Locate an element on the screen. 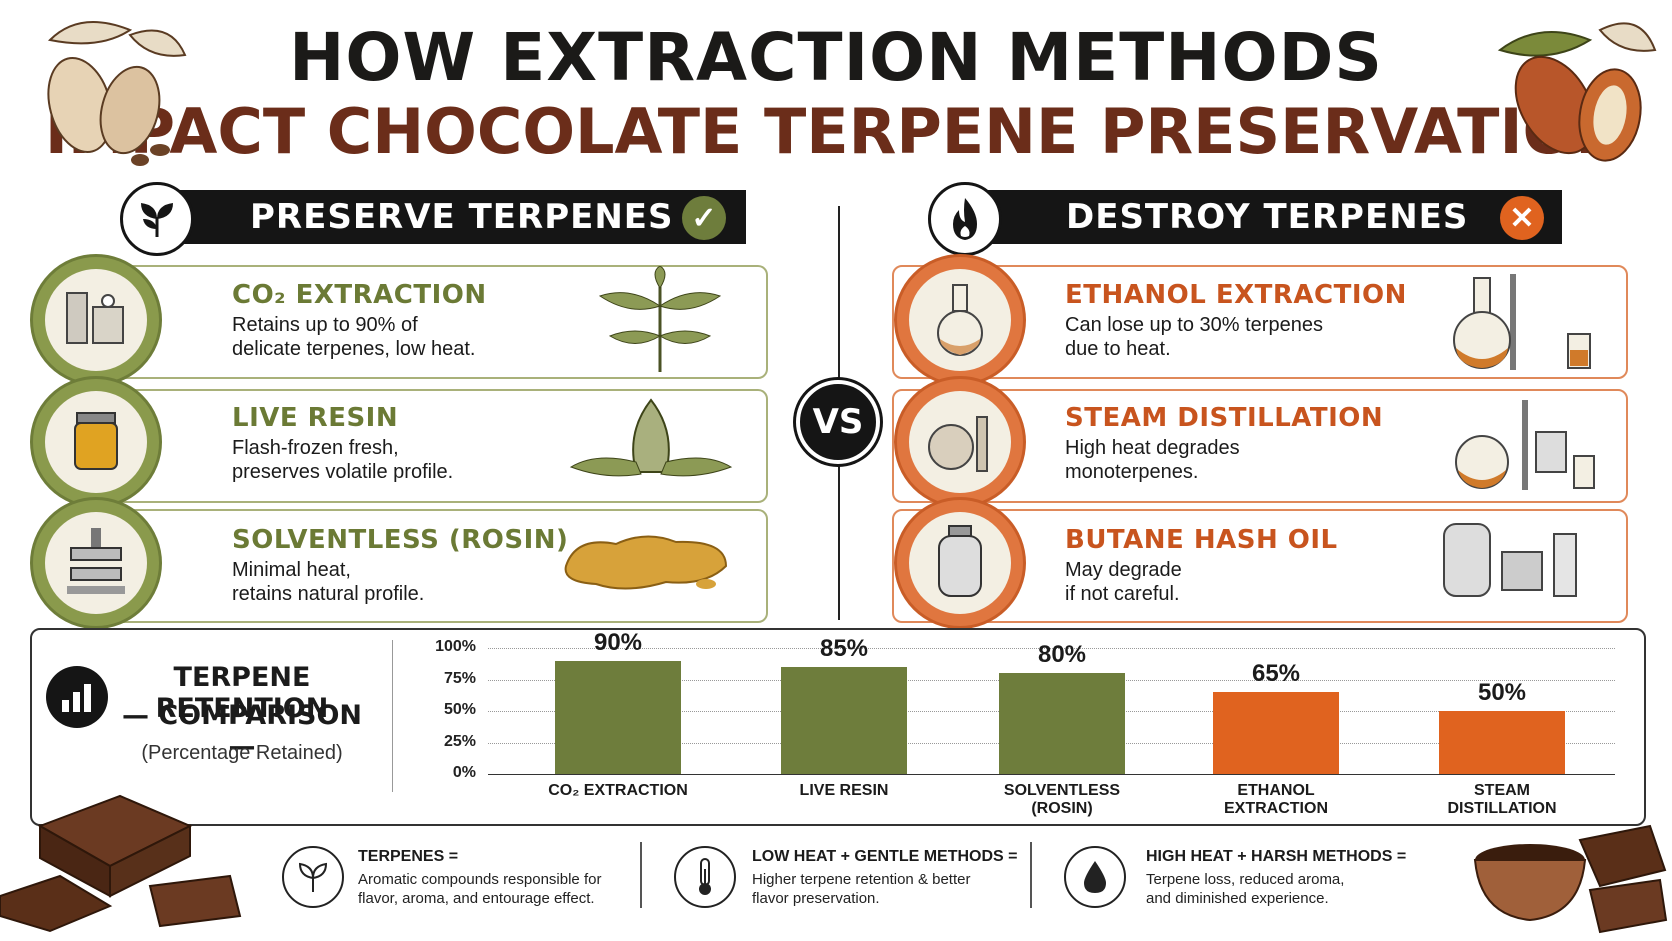 This screenshot has width=1672, height=941. rosin-press-thumbnail is located at coordinates (96, 563).